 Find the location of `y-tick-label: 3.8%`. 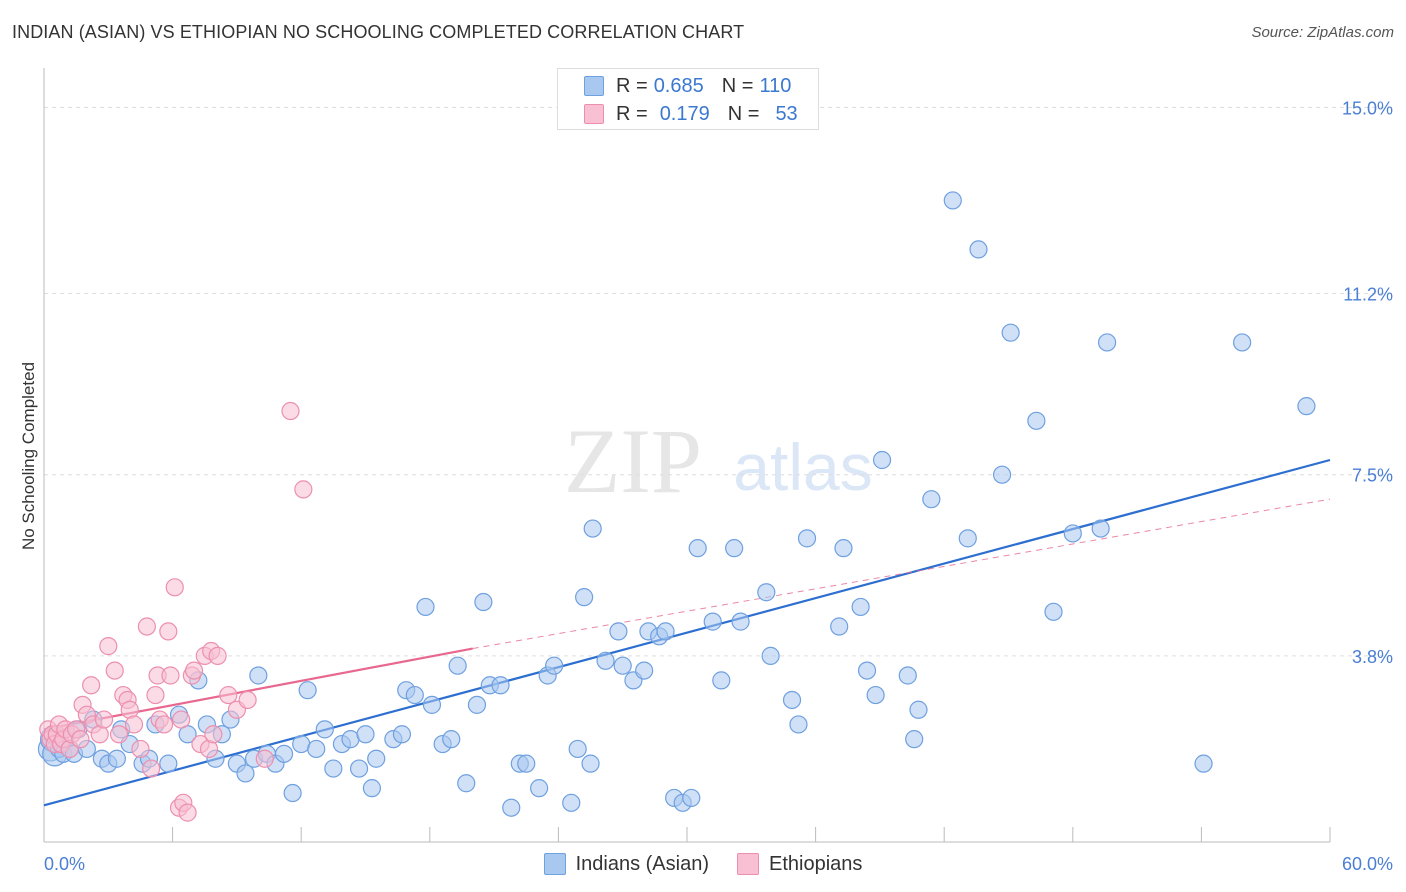

y-tick-label: 3.8% is located at coordinates (1372, 657).